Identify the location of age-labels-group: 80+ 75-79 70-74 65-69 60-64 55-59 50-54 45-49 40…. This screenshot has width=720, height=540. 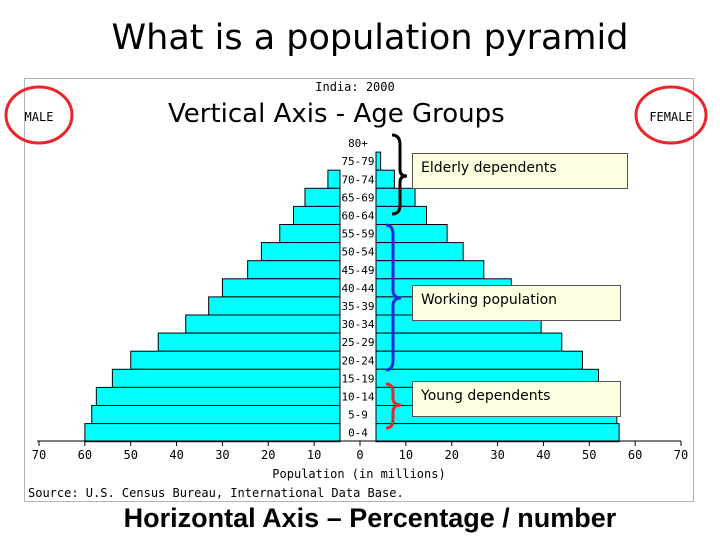
(357, 288).